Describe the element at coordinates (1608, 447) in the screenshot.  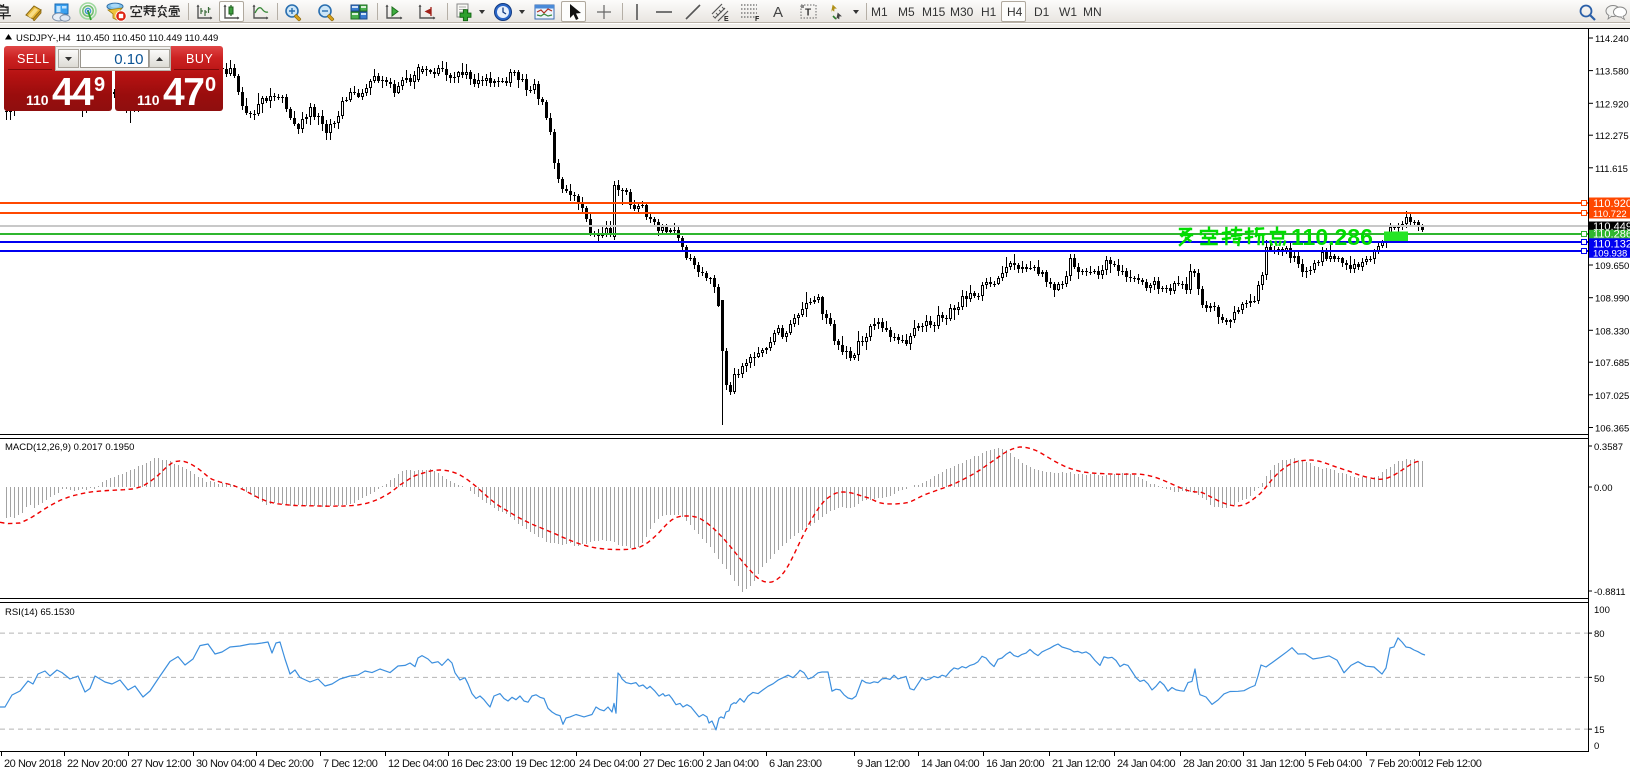
I see `svg-text: 0.3587` at that location.